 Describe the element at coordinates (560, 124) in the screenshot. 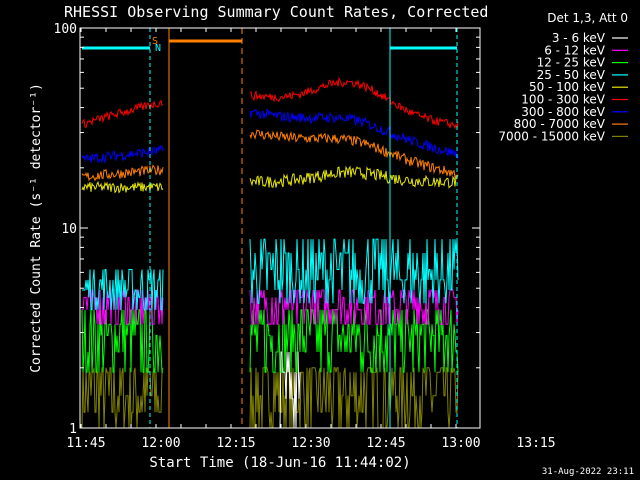

I see `legend-entry-label: 800 - 7000 keV` at that location.